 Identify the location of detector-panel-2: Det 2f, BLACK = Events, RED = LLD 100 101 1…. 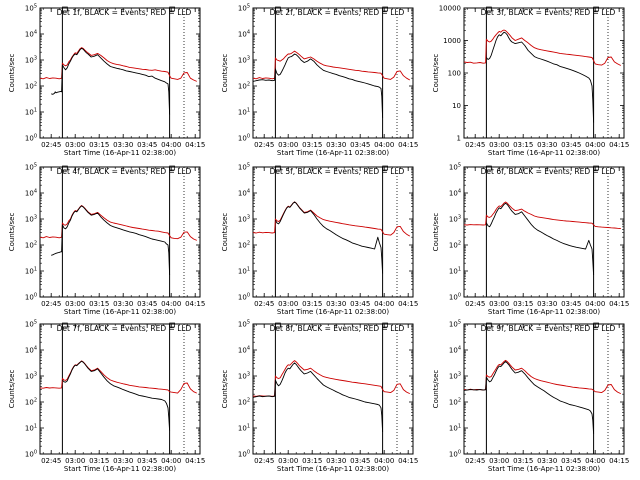
(319, 81).